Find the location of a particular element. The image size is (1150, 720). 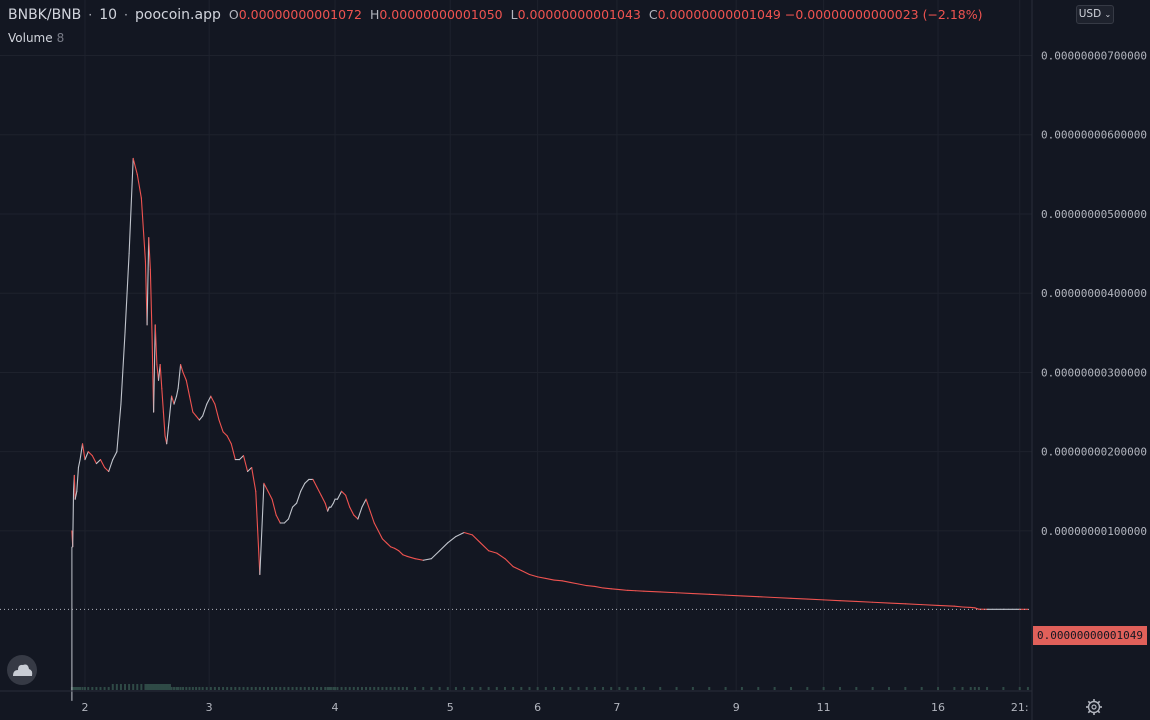

gear-icon is located at coordinates (1094, 707).